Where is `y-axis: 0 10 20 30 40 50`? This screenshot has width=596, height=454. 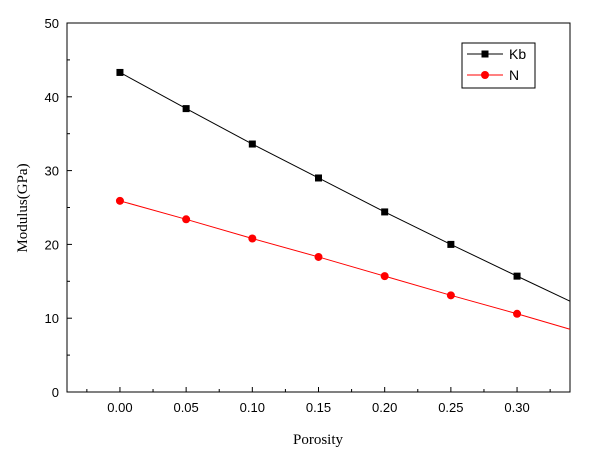 y-axis: 0 10 20 30 40 50 is located at coordinates (58, 208).